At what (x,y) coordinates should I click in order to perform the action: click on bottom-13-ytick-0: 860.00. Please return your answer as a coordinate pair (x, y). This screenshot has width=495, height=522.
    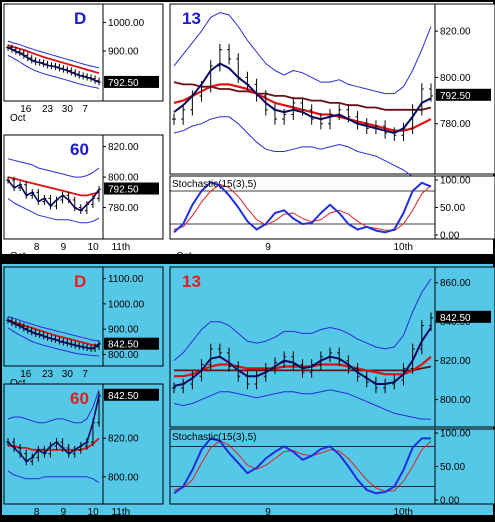
    Looking at the image, I should click on (455, 283).